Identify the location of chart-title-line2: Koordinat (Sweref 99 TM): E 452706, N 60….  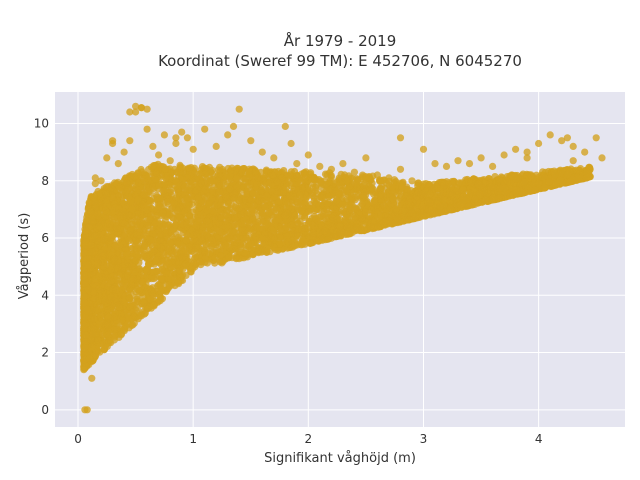
(340, 61).